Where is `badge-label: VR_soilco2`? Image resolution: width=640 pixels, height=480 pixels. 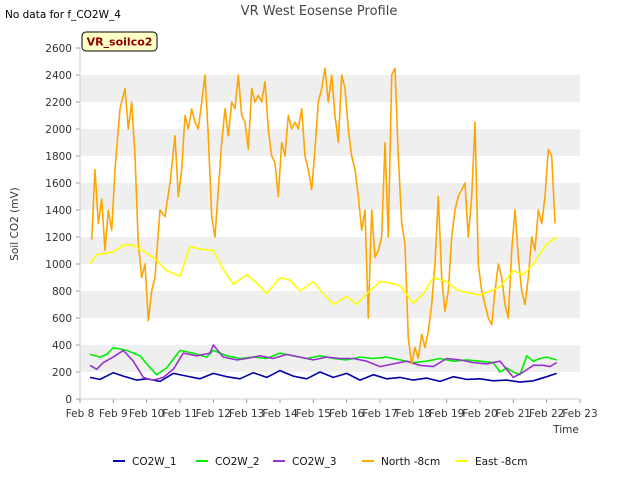
badge-label: VR_soilco2 is located at coordinates (120, 42).